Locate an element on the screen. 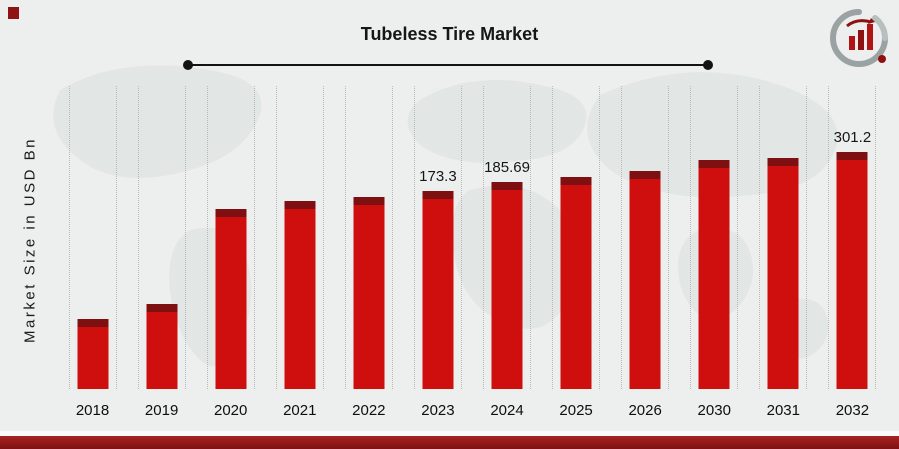  bar-2023 is located at coordinates (438, 290).